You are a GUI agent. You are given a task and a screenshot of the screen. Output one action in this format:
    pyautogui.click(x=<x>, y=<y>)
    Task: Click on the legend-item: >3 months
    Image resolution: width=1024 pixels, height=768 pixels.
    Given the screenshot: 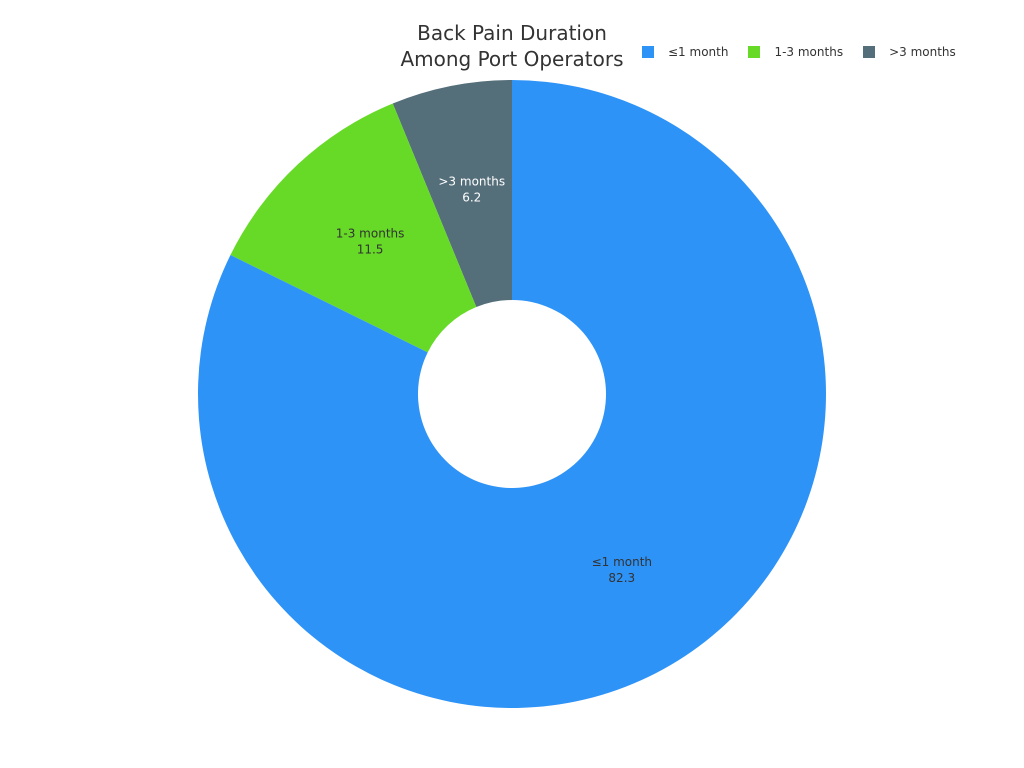 What is the action you would take?
    pyautogui.click(x=909, y=52)
    